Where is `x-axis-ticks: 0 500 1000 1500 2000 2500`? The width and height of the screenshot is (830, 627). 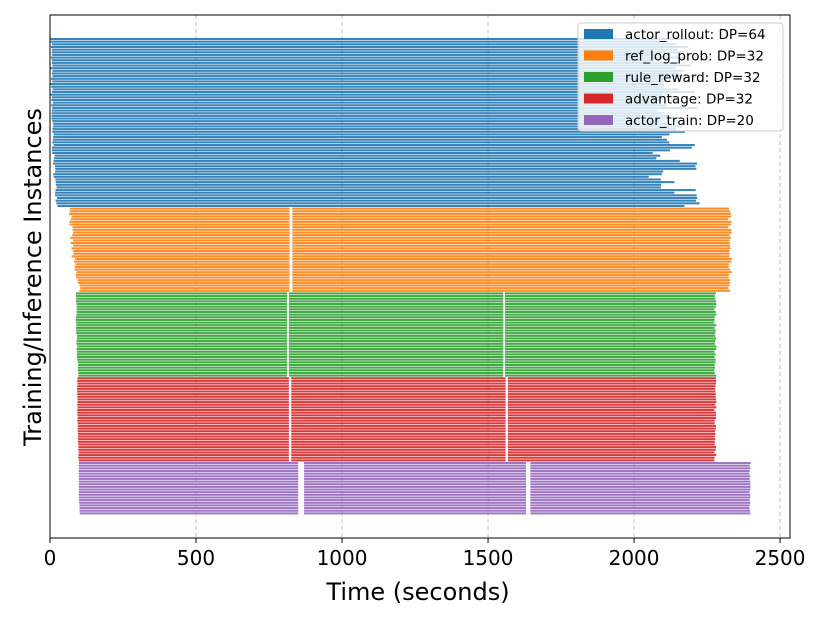
x-axis-ticks: 0 500 1000 1500 2000 2500 is located at coordinates (425, 554).